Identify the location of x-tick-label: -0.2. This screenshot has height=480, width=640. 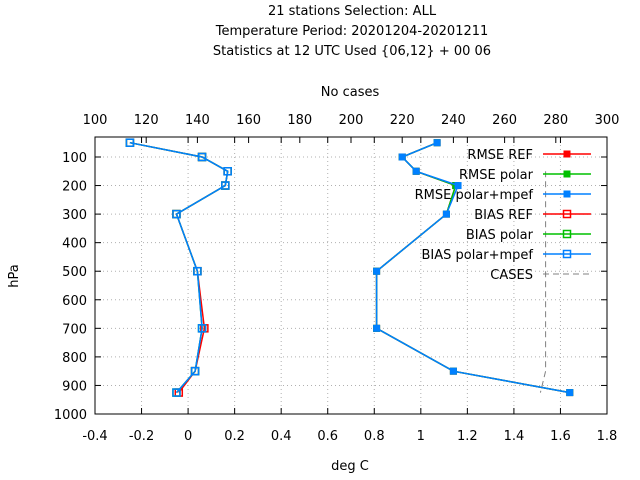
(141, 436).